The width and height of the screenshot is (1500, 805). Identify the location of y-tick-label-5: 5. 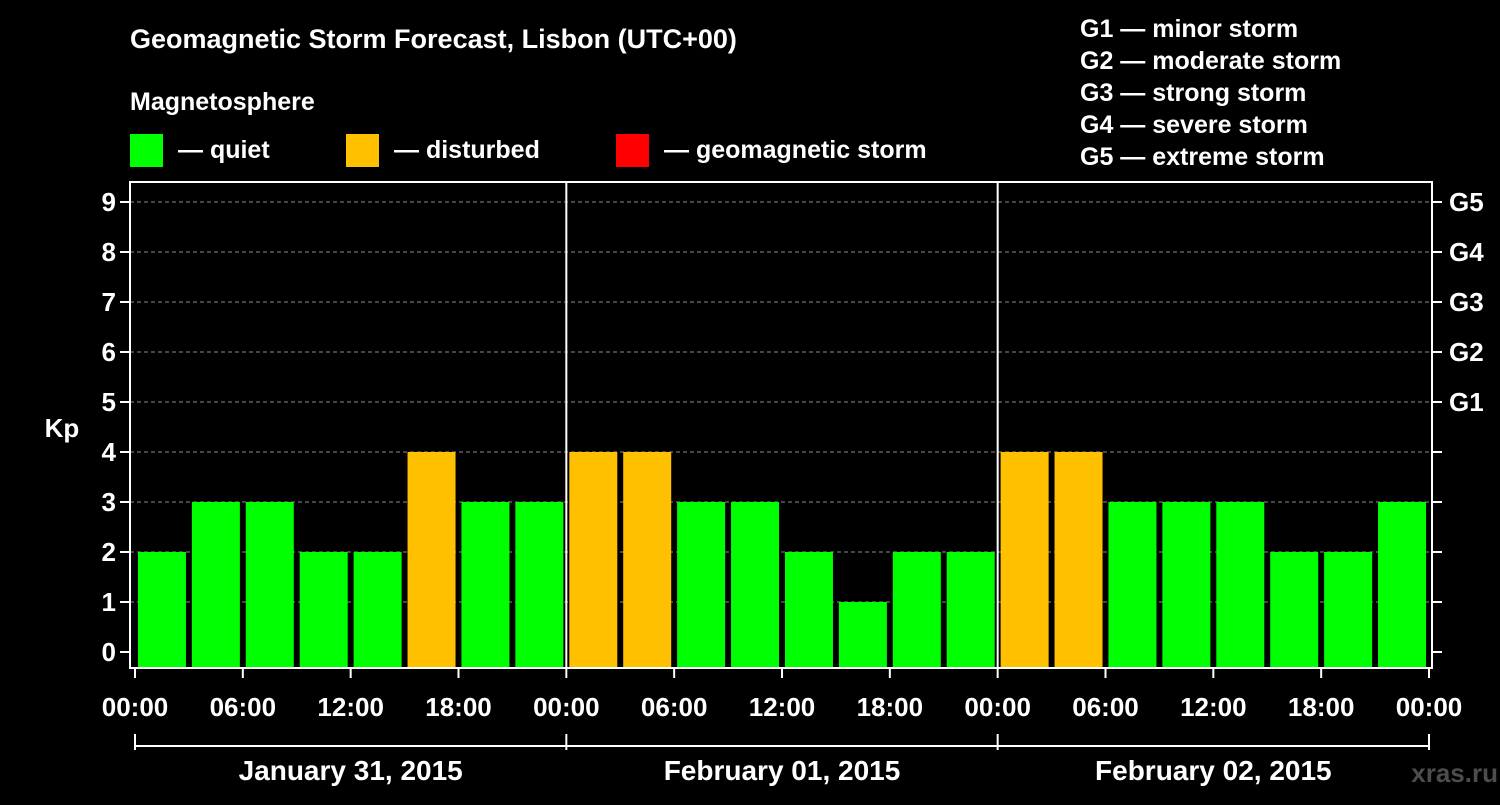
(109, 402).